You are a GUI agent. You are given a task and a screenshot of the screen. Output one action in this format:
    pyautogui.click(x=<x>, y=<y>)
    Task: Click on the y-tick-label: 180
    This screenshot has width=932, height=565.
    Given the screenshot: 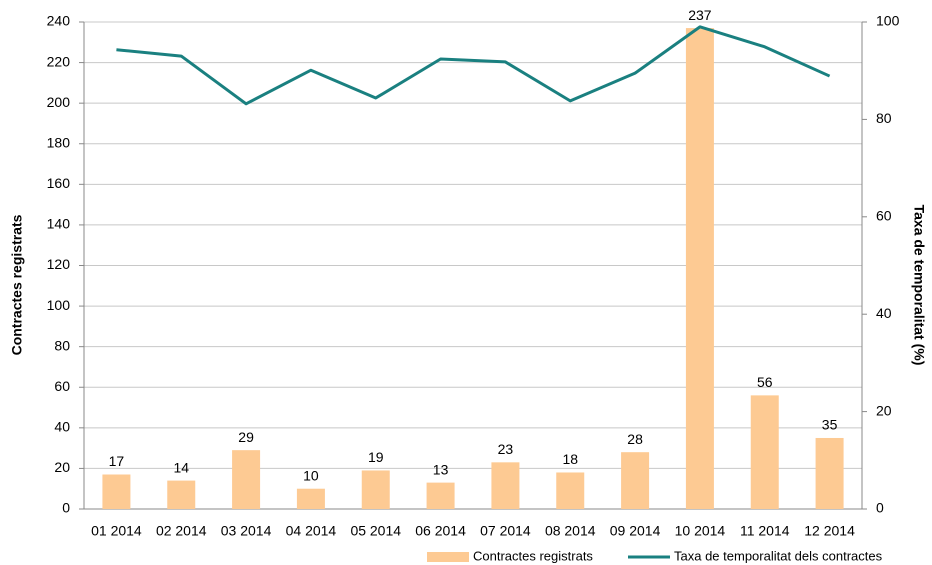 What is the action you would take?
    pyautogui.click(x=59, y=142)
    